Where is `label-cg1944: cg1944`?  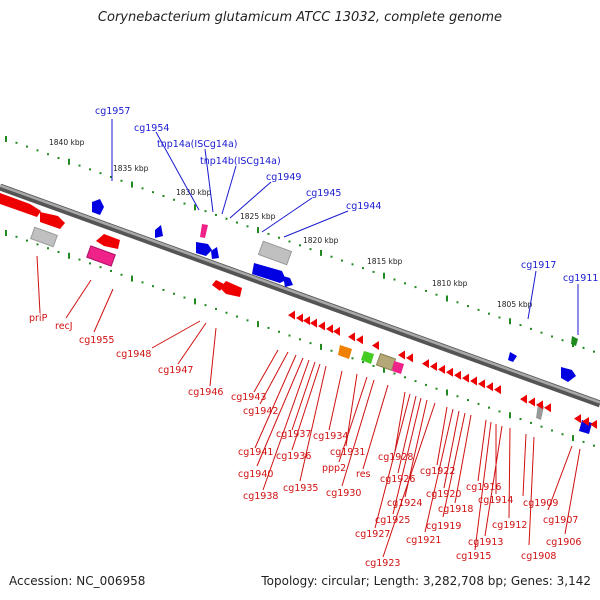 label-cg1944: cg1944 is located at coordinates (363, 206).